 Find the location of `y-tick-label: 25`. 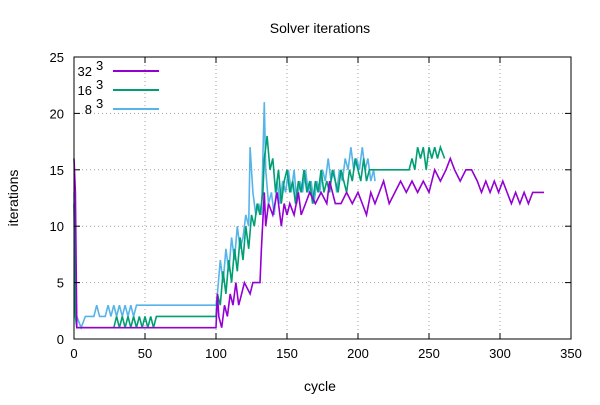

y-tick-label: 25 is located at coordinates (57, 57).